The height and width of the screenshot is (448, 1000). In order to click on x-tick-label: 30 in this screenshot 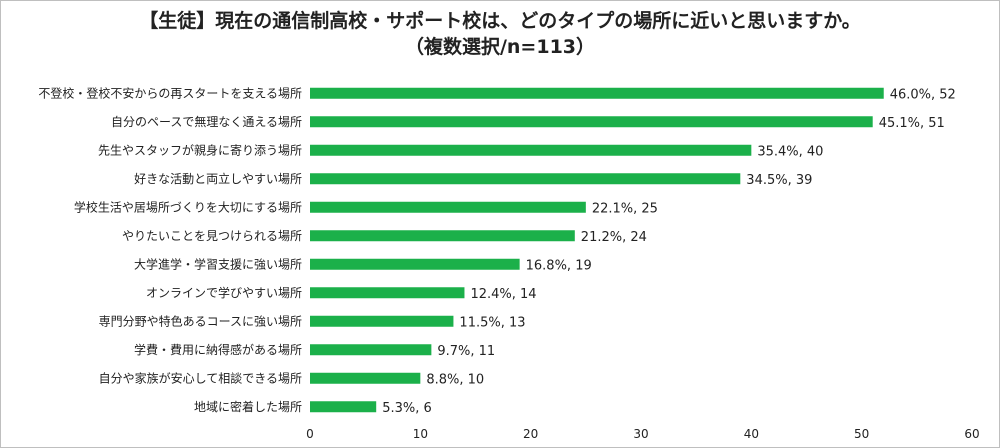, I will do `click(640, 434)`.